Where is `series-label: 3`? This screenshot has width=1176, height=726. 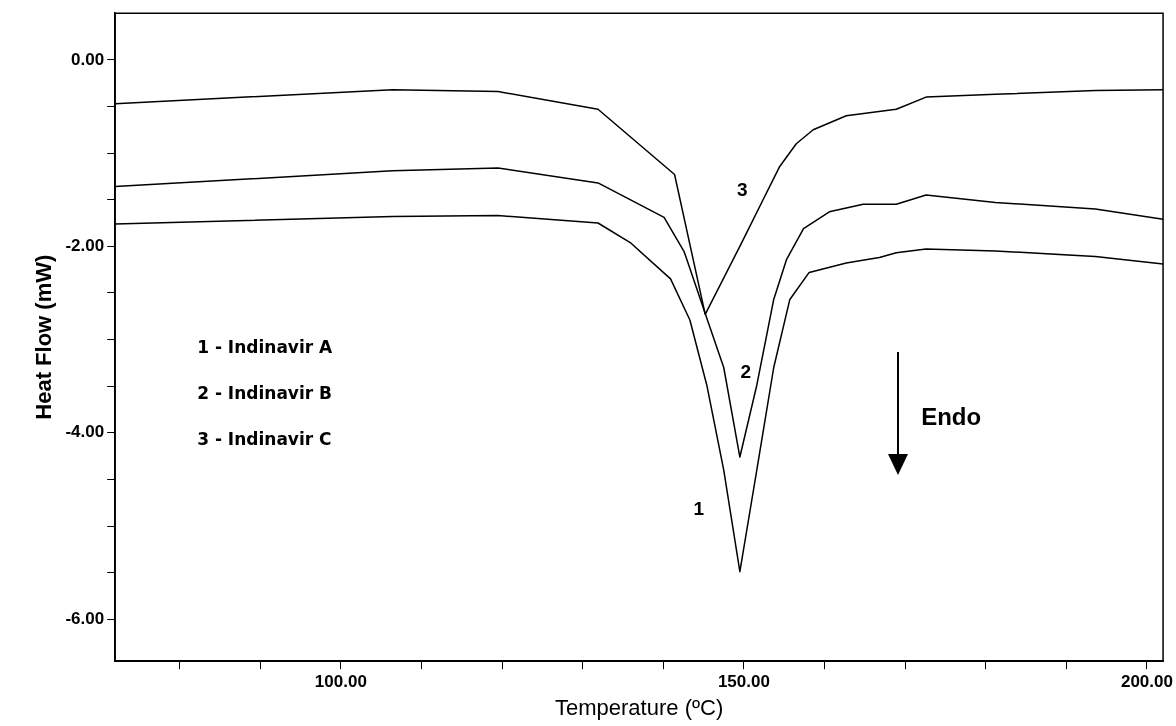 series-label: 3 is located at coordinates (742, 189).